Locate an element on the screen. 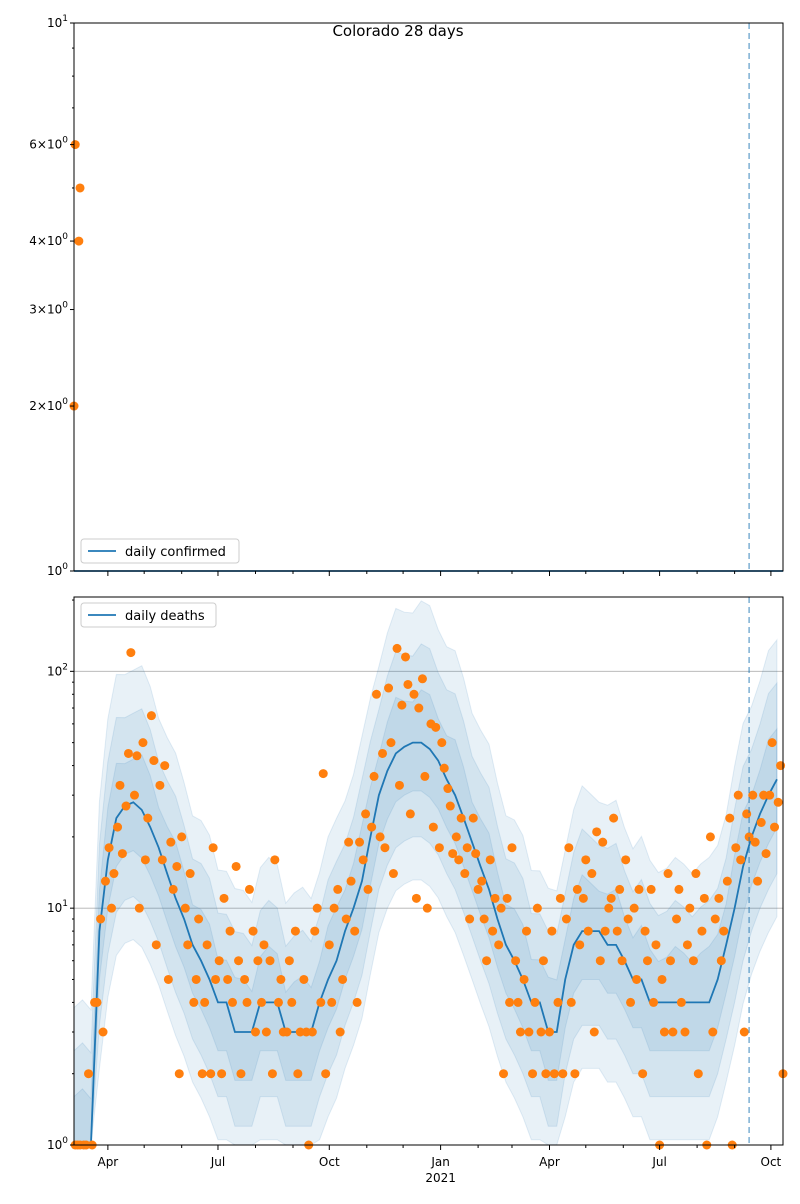 Image resolution: width=800 pixels, height=1204 pixels. y-tick-label: 10⁰ is located at coordinates (57, 570).